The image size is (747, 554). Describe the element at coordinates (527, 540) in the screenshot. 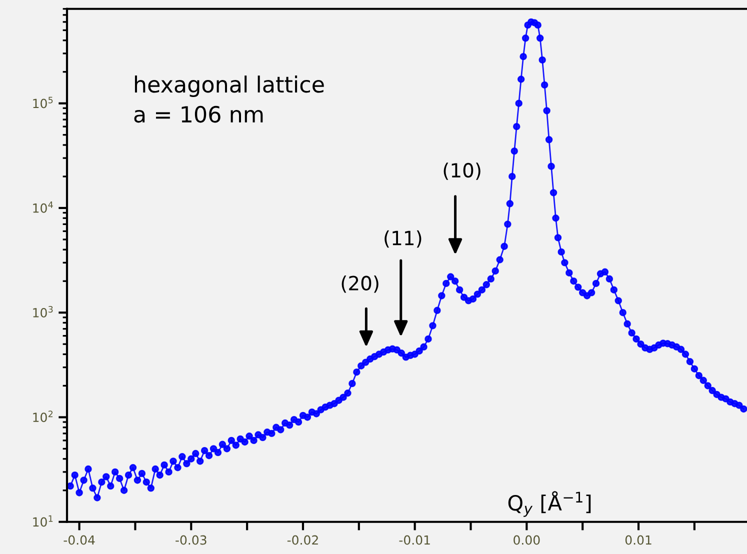

I see `x-tick-label: 0.00` at that location.